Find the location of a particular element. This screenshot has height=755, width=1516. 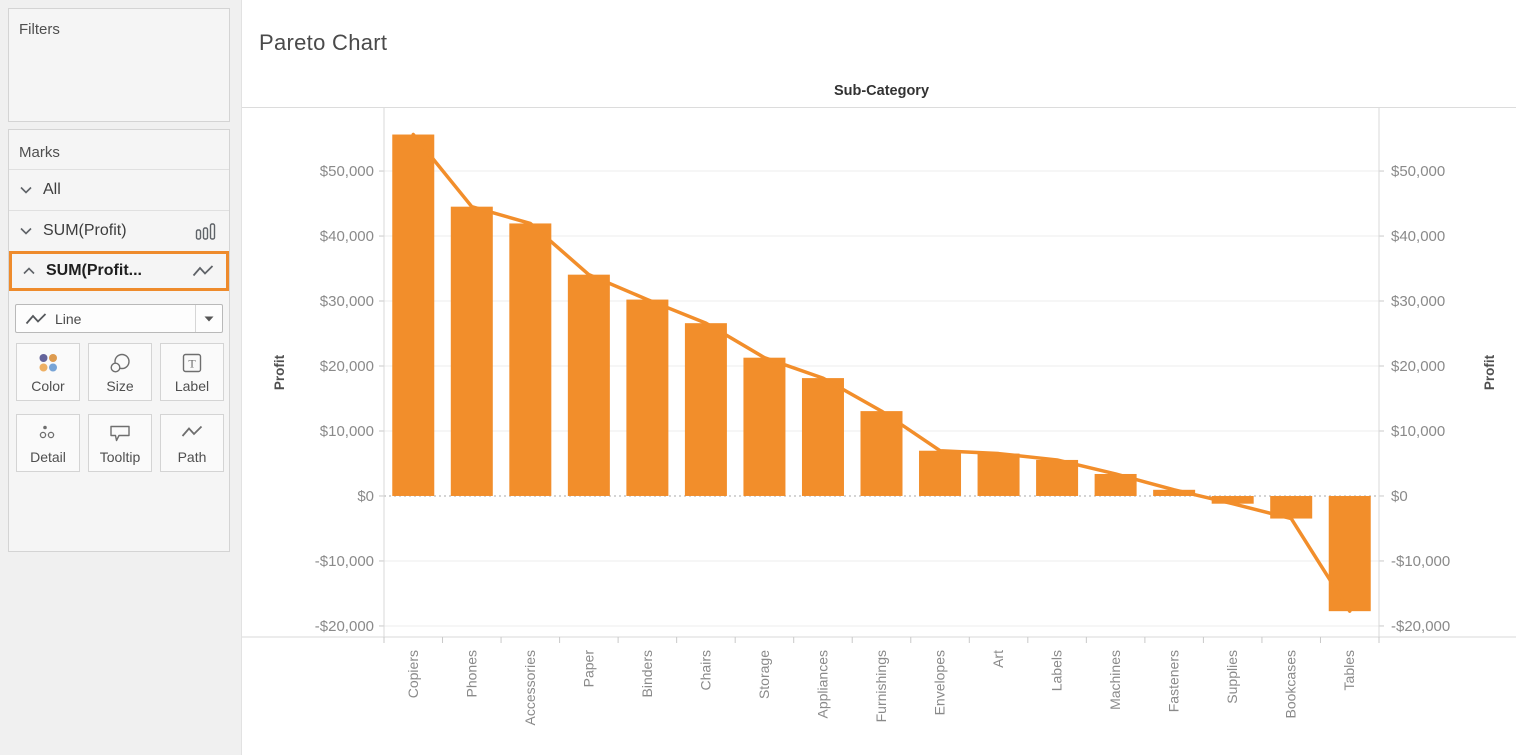

y-tick-label-left: $10,000 is located at coordinates (347, 431).